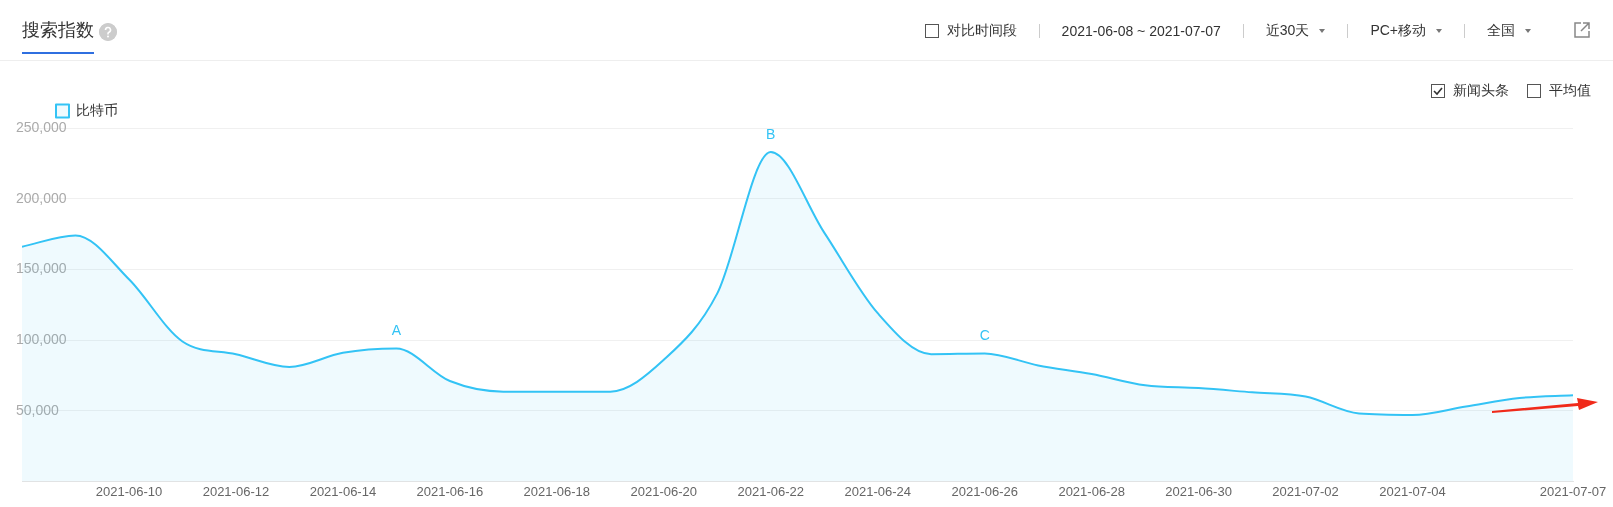  What do you see at coordinates (129, 491) in the screenshot?
I see `x-tick-label: 2021-06-10` at bounding box center [129, 491].